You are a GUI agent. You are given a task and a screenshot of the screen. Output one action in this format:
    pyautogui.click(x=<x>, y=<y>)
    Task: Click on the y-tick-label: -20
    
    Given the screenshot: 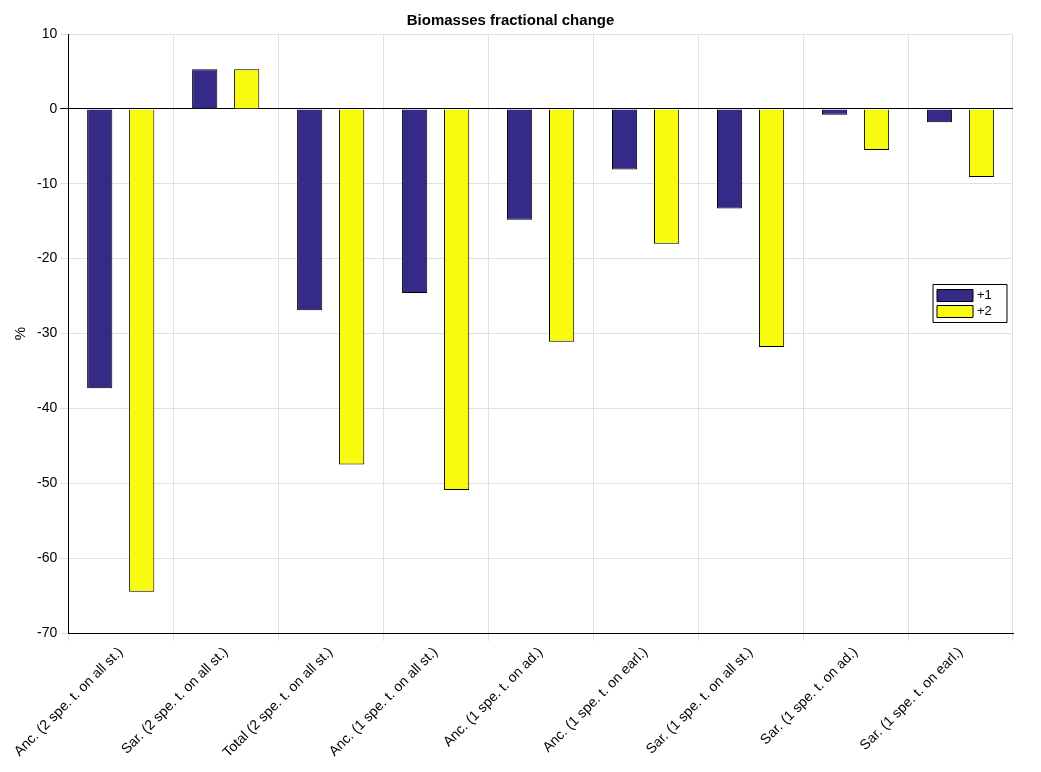 What is the action you would take?
    pyautogui.click(x=47, y=257)
    